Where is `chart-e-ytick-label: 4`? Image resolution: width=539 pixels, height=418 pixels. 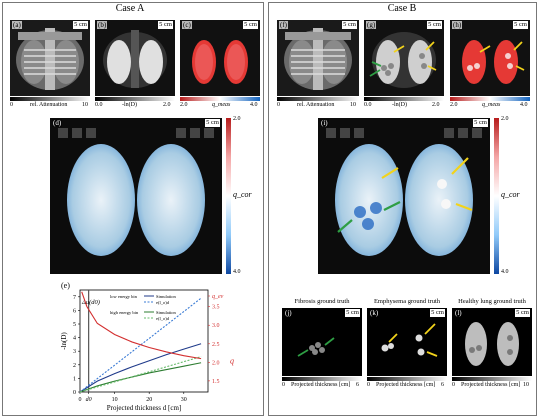
chart-e-ytick-label: 4 is located at coordinates (74, 339).